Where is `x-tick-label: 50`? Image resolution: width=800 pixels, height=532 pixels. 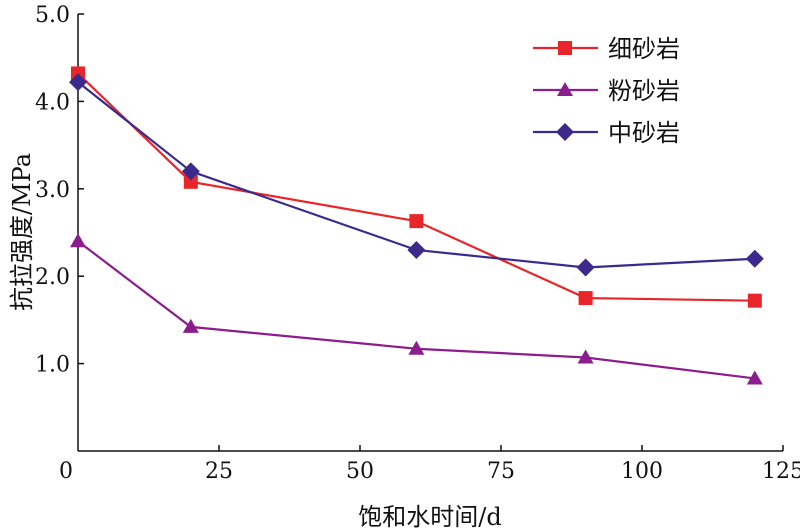
x-tick-label: 50 is located at coordinates (360, 471).